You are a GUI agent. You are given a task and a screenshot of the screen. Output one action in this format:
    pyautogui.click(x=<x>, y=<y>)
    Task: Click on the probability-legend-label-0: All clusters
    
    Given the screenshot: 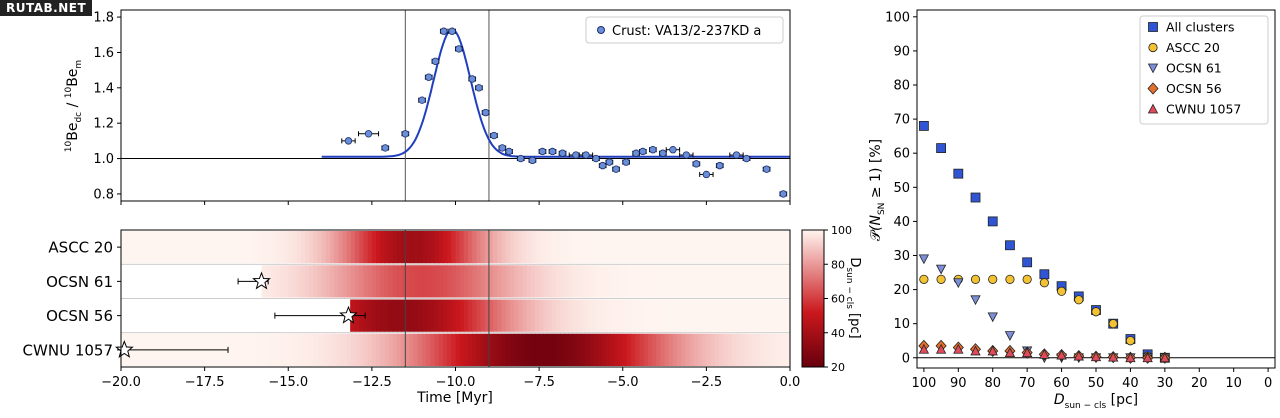 What is the action you would take?
    pyautogui.click(x=1200, y=27)
    